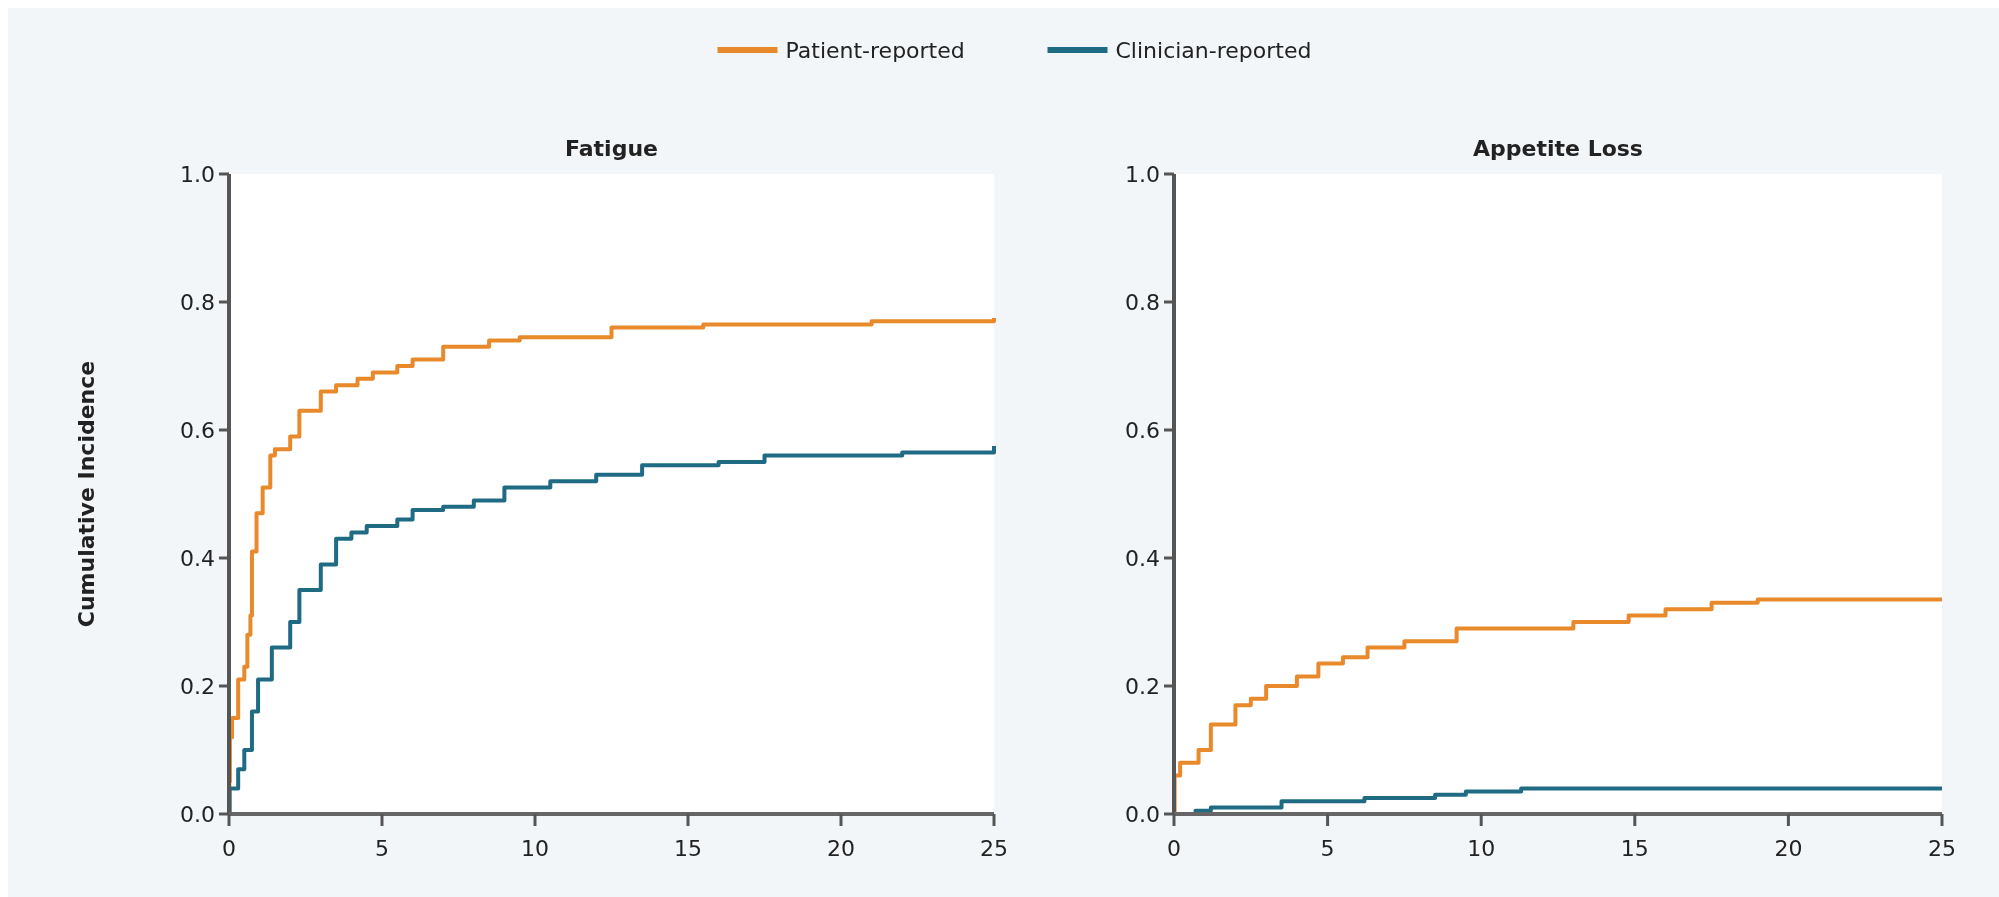  I want to click on legend-label: Patient-reported, so click(875, 50).